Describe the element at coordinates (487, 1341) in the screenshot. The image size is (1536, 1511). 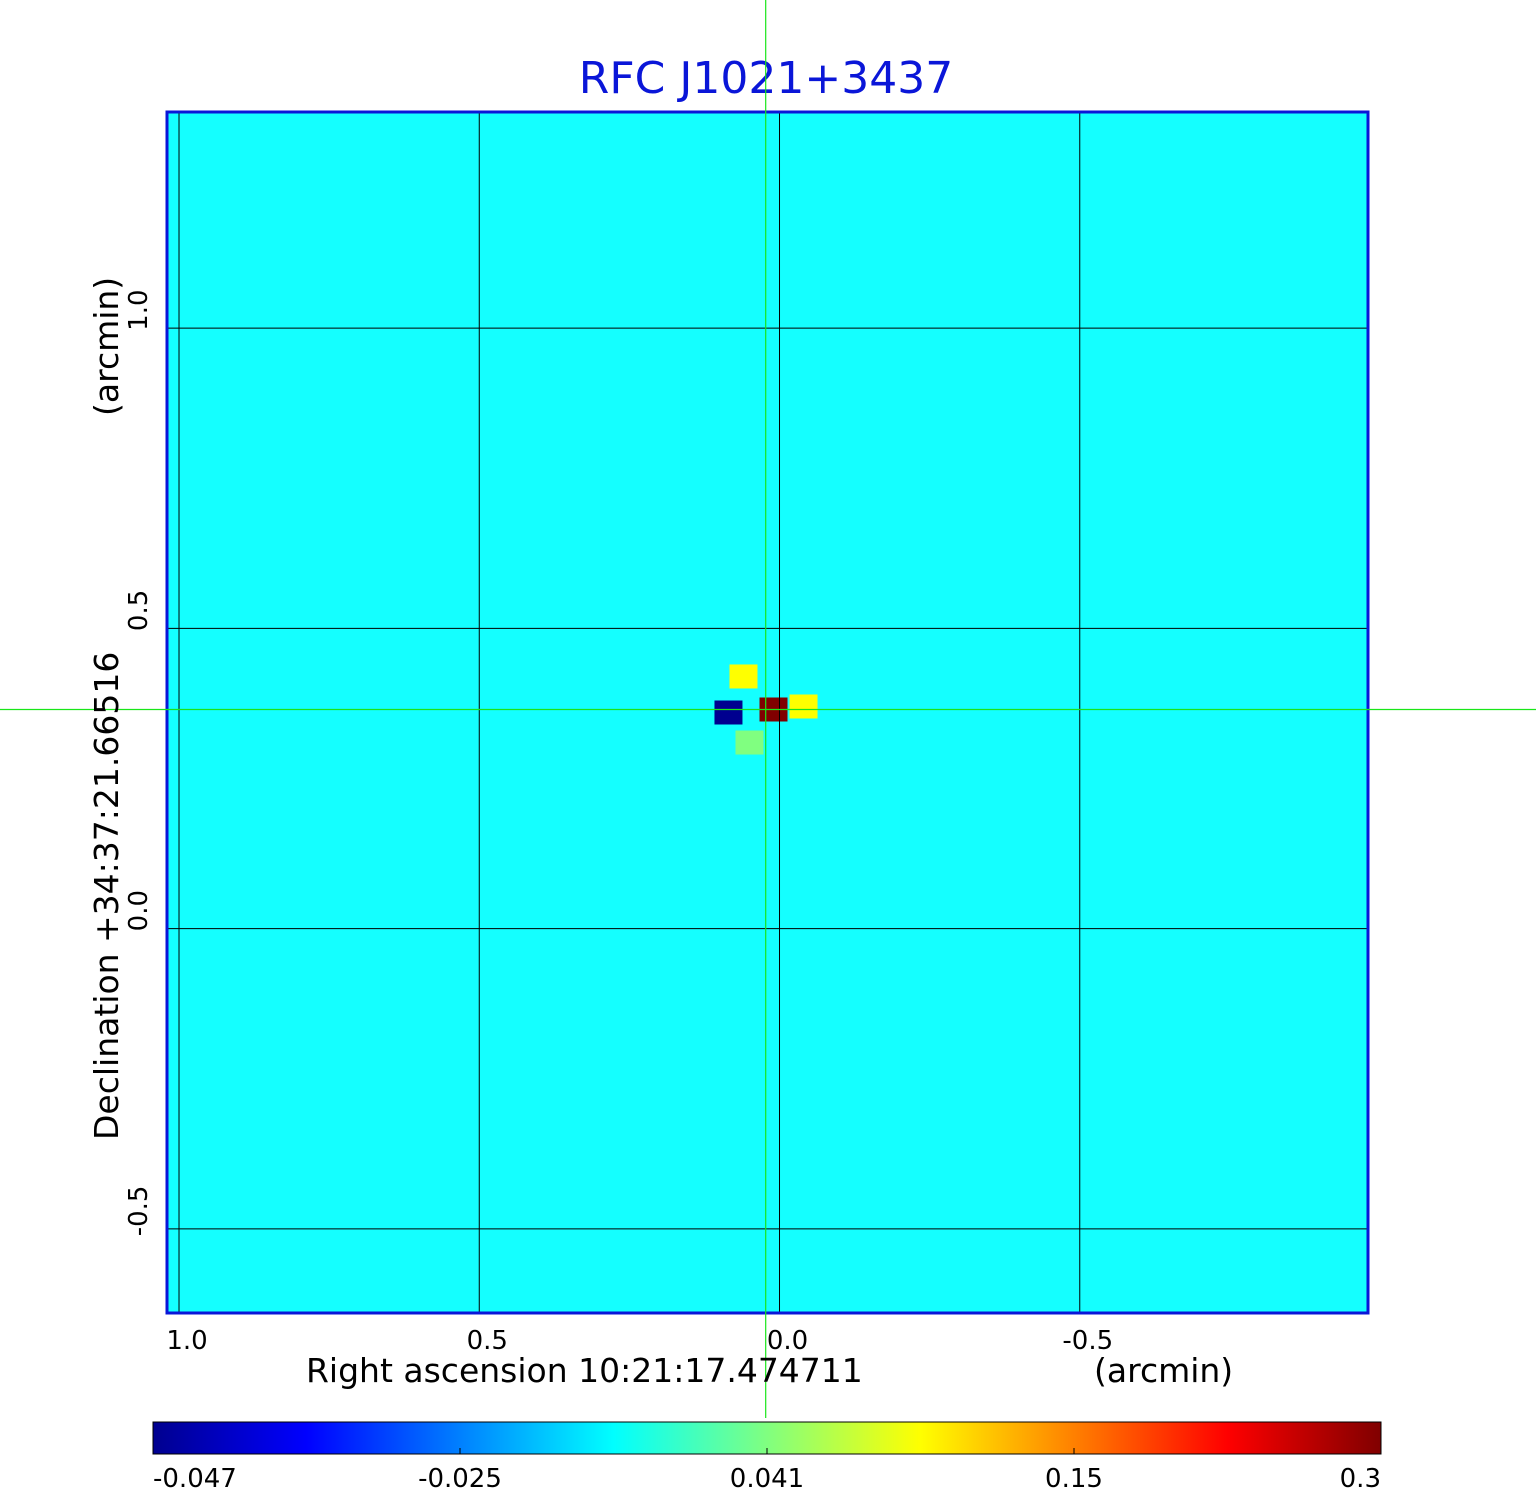
I see `x-tick-label: 0.5` at that location.